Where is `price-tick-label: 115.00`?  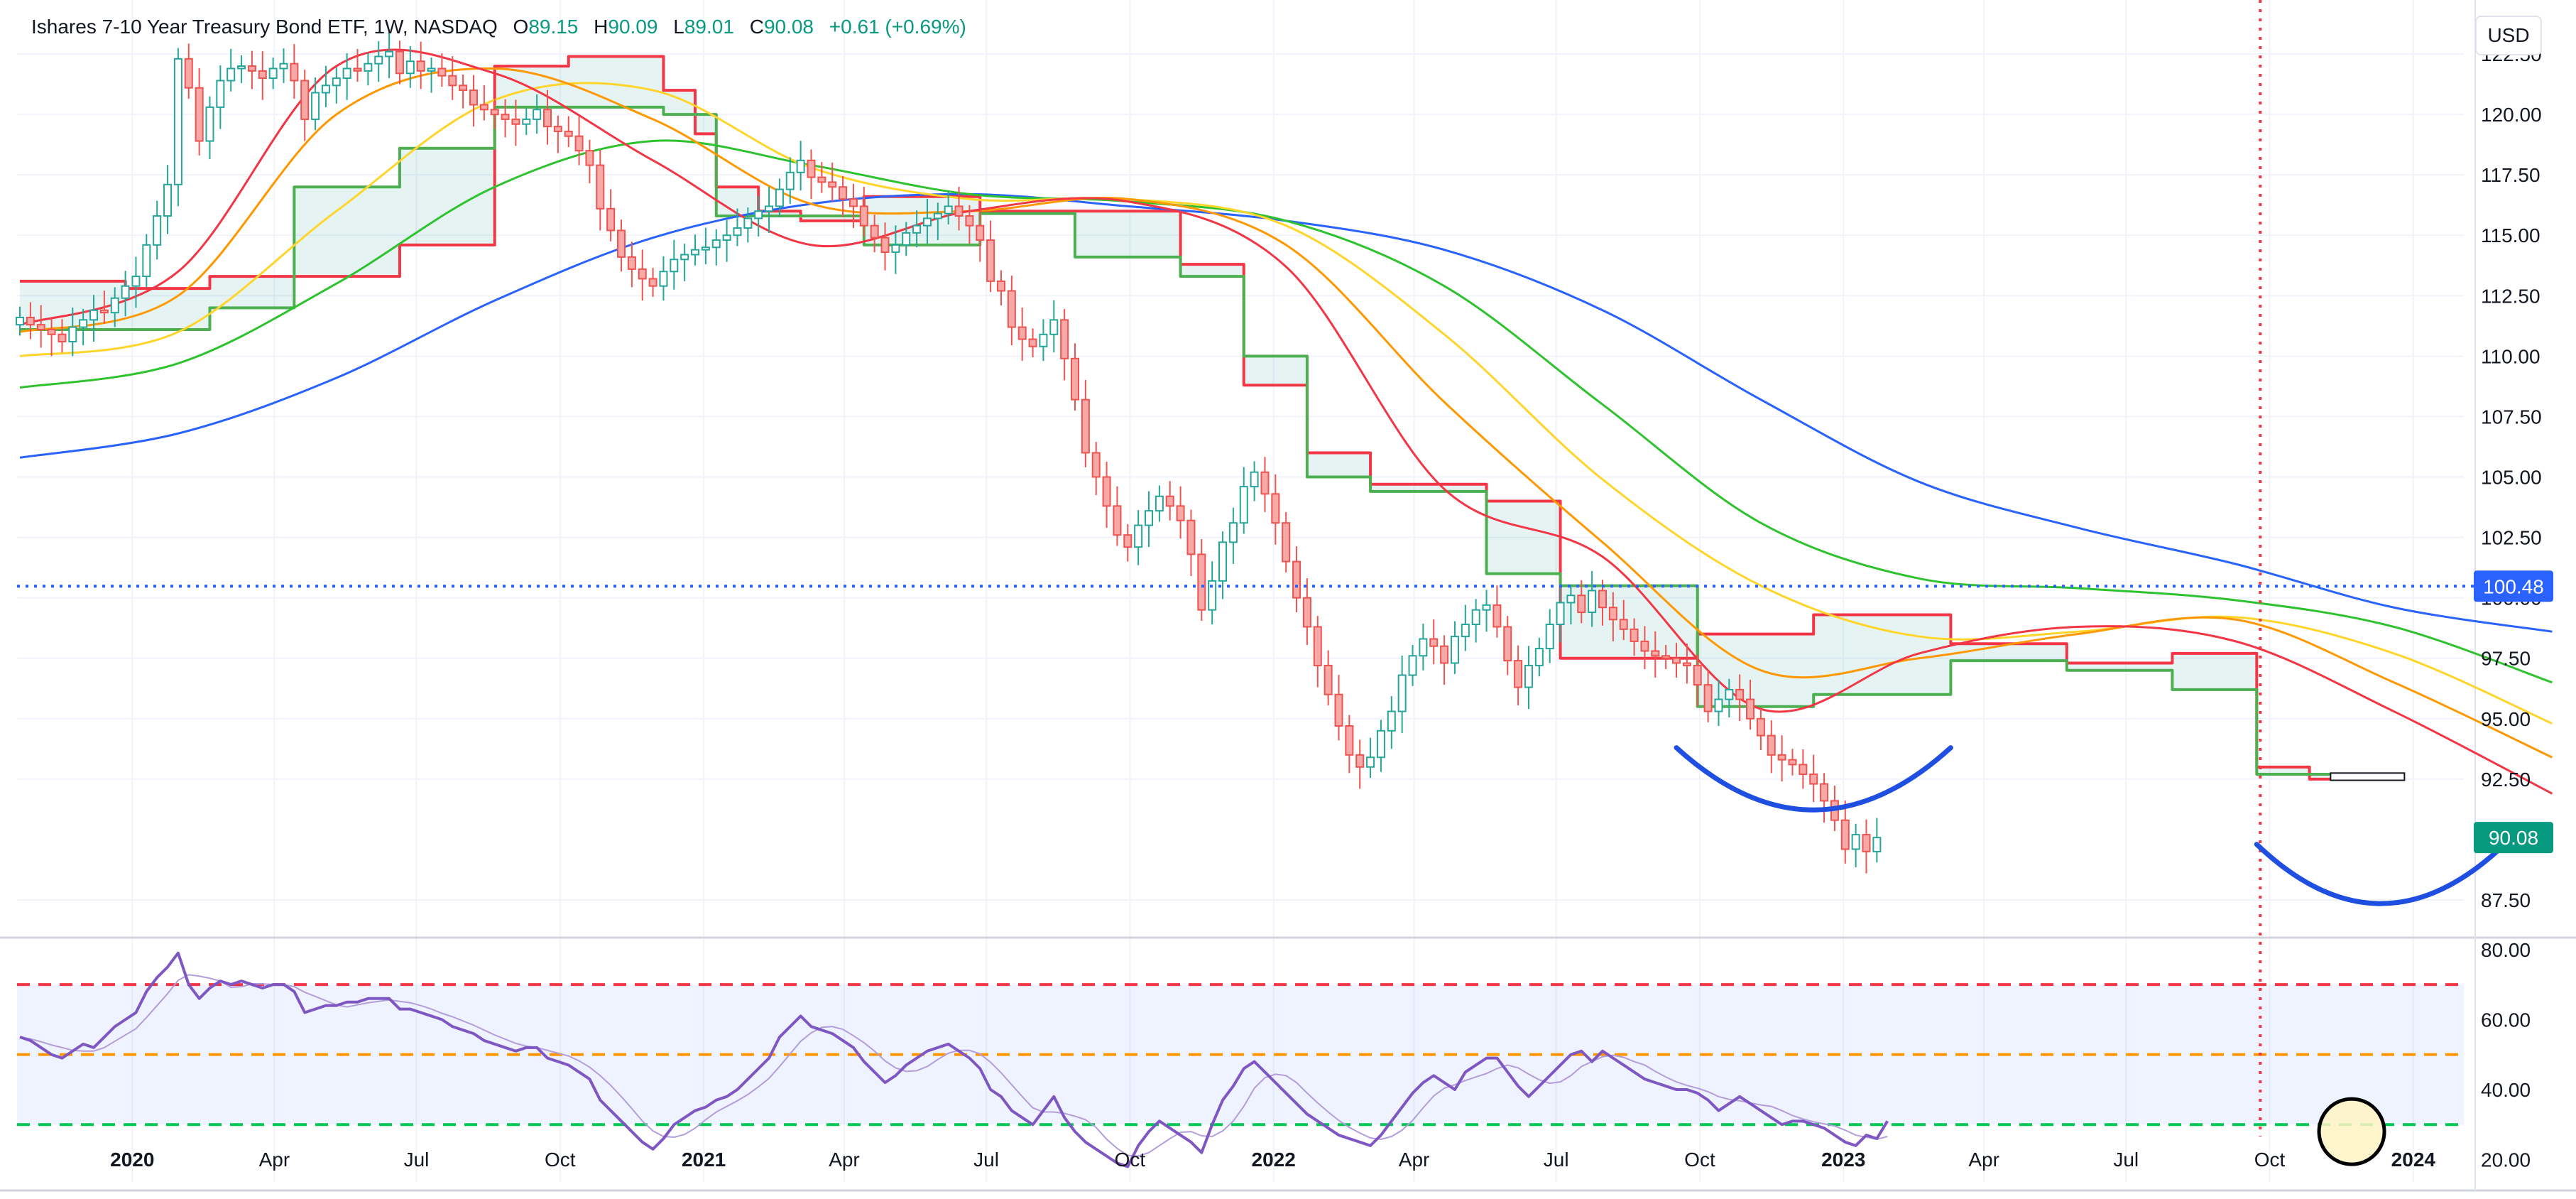 price-tick-label: 115.00 is located at coordinates (2510, 235).